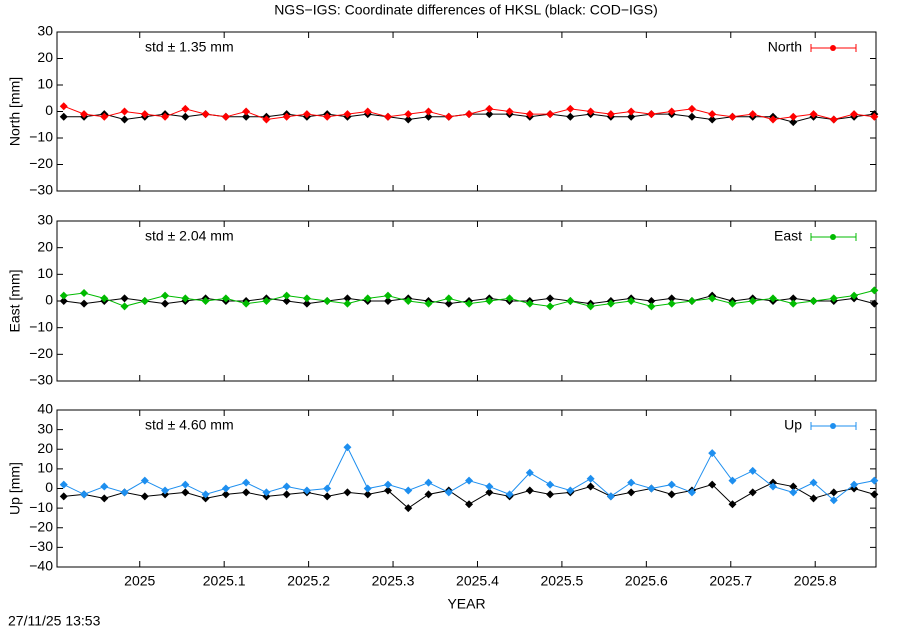 The image size is (900, 630). Describe the element at coordinates (45, 409) in the screenshot. I see `y-tick-label: 40` at that location.